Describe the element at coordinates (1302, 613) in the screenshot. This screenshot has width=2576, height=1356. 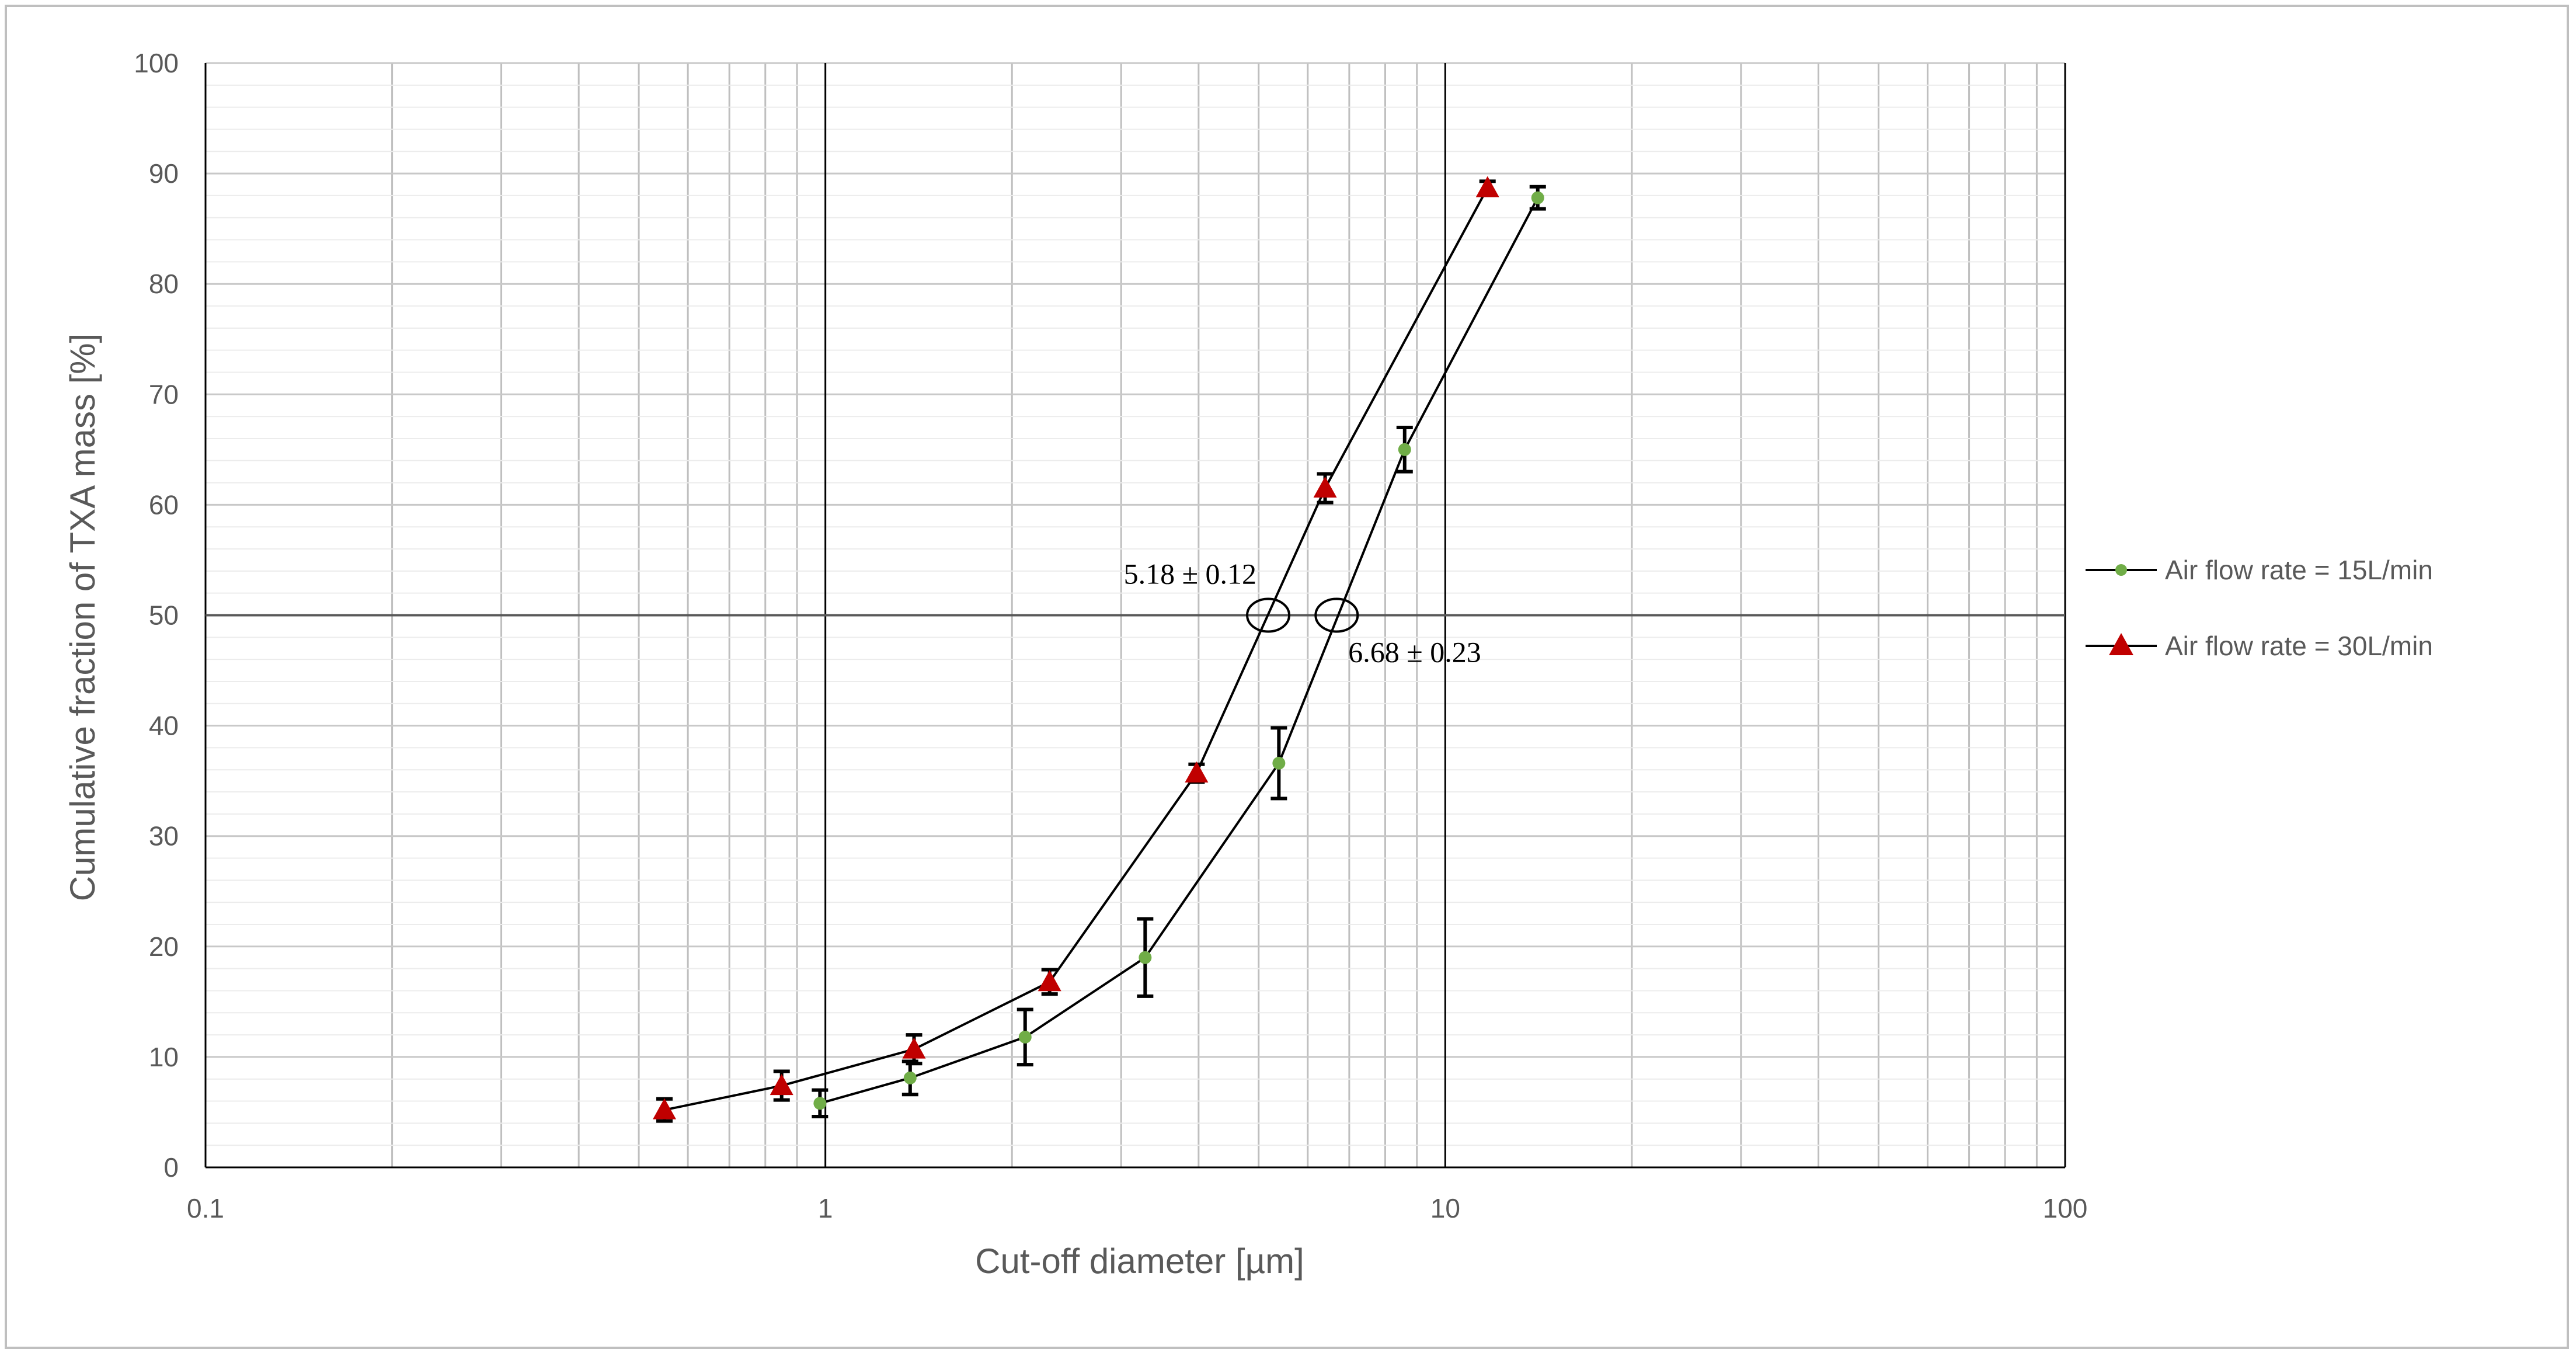
I see `annotation-layer: 5.18 ± 0.12 6.68 ± 0.23` at that location.